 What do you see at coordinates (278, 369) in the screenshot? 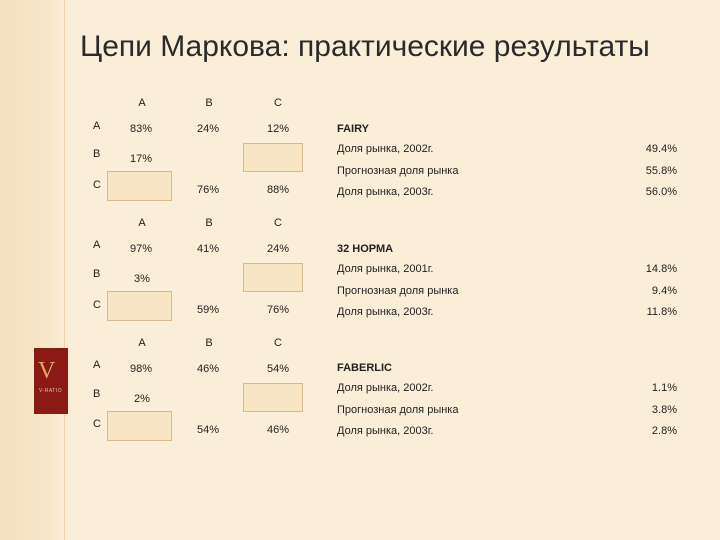
I see `cell-a-c: 54%` at bounding box center [278, 369].